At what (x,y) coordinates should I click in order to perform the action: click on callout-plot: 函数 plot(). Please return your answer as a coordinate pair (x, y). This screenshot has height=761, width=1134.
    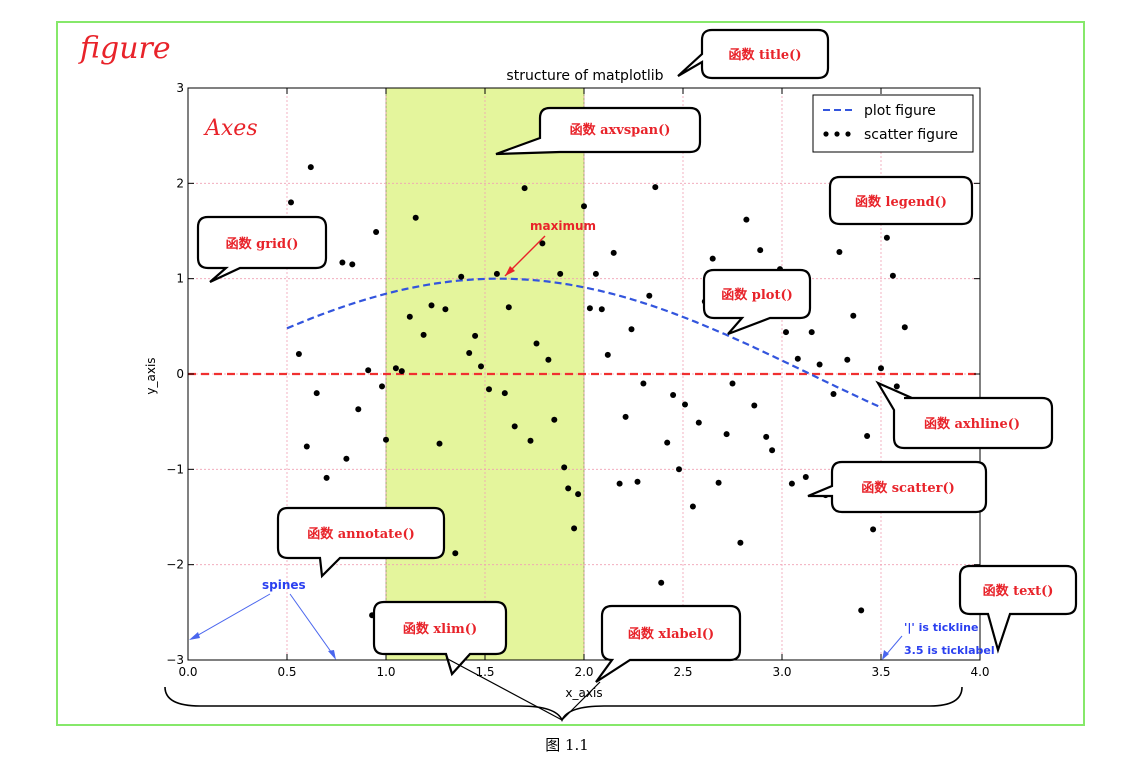
    Looking at the image, I should click on (757, 302).